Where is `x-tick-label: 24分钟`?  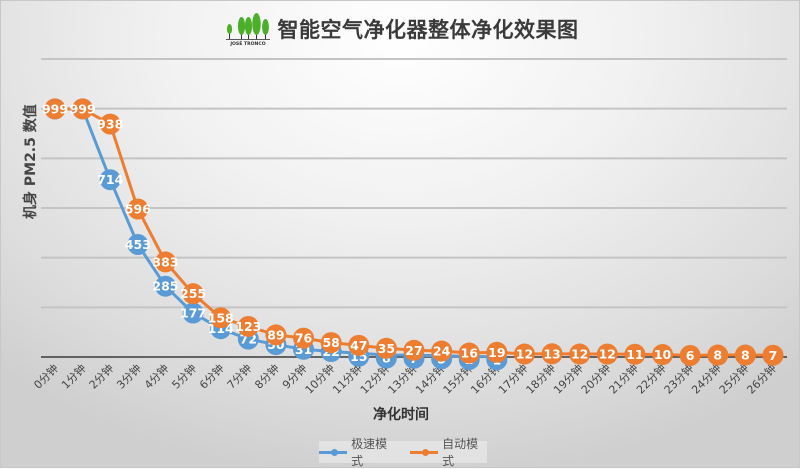 x-tick-label: 24分钟 is located at coordinates (706, 378).